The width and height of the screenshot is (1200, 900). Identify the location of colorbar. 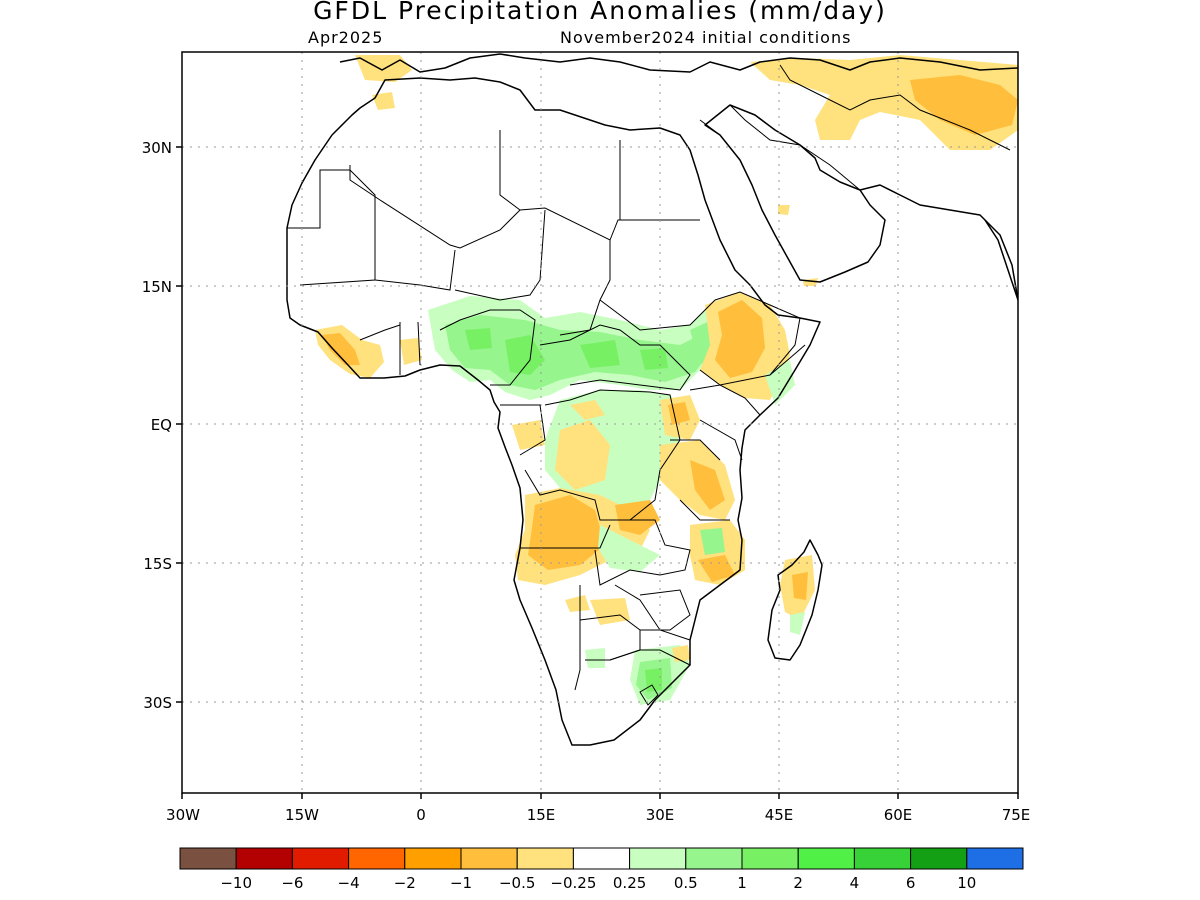
(601, 858).